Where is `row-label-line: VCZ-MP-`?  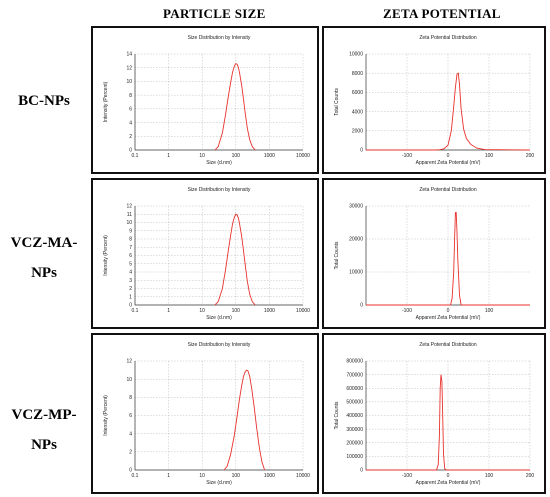
row-label-line: VCZ-MP- is located at coordinates (44, 415).